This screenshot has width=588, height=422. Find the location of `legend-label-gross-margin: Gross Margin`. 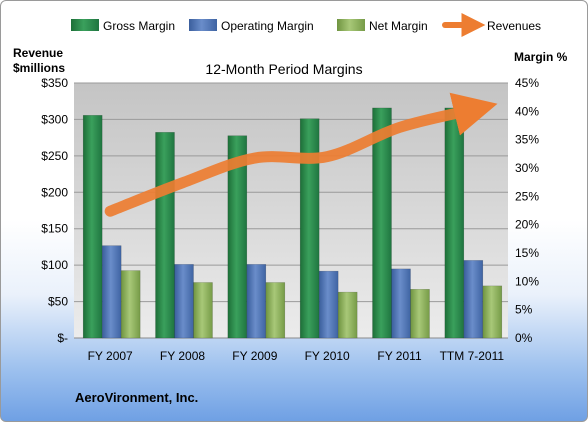

legend-label-gross-margin: Gross Margin is located at coordinates (139, 26).